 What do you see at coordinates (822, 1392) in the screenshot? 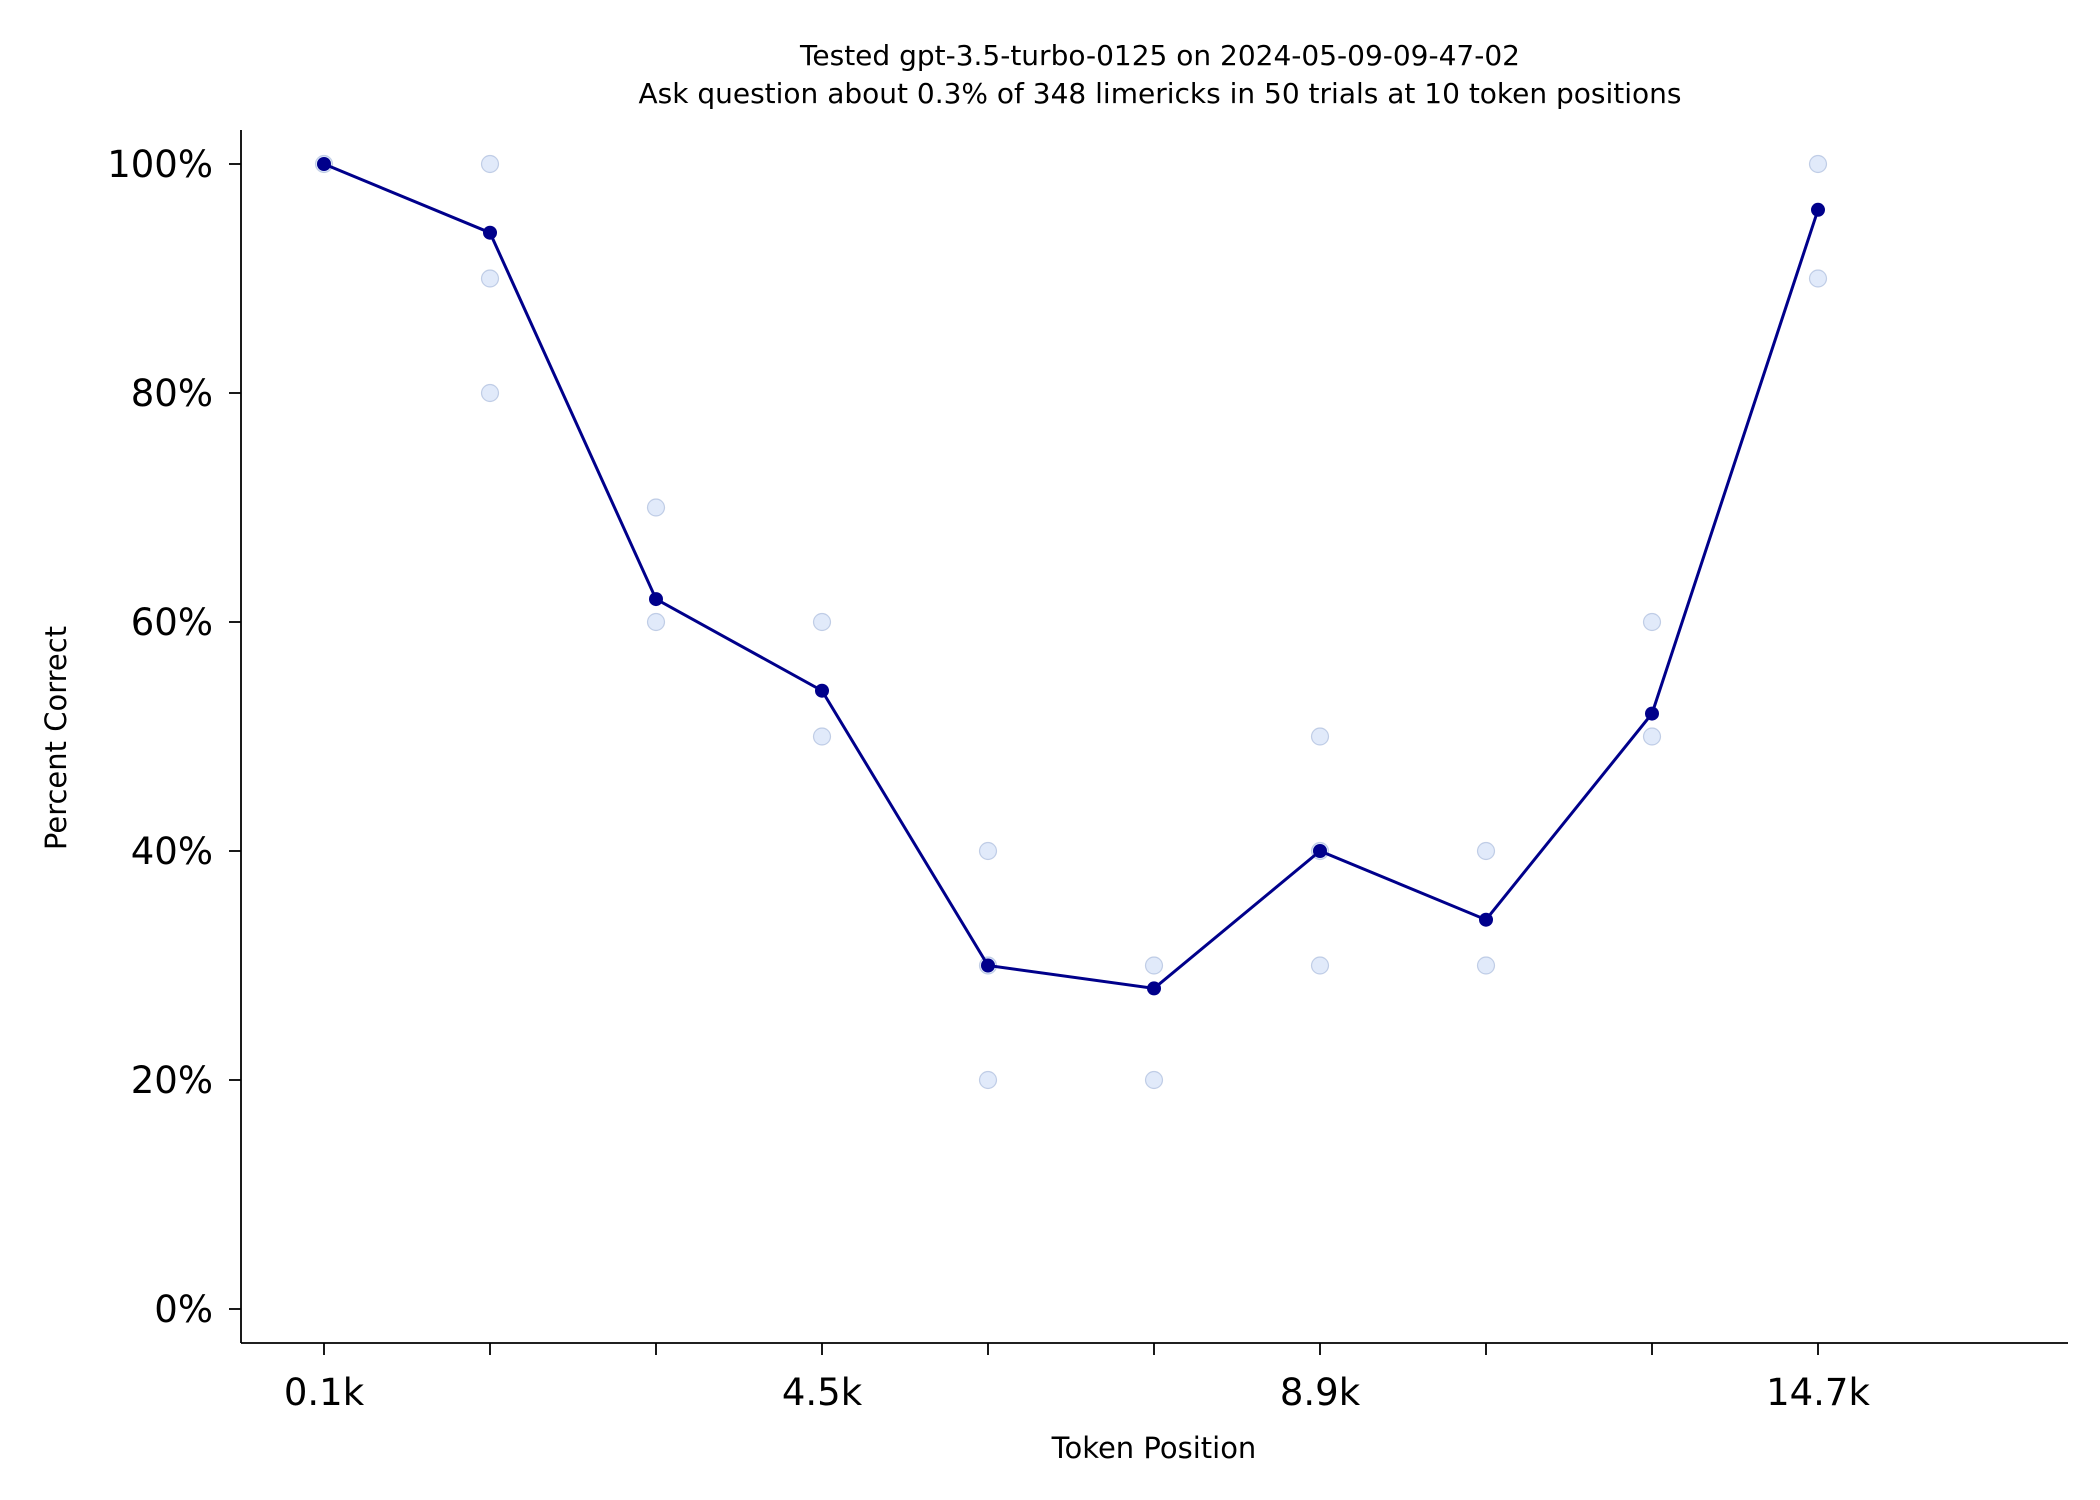
I see `x-tick-label: 4.5k` at bounding box center [822, 1392].